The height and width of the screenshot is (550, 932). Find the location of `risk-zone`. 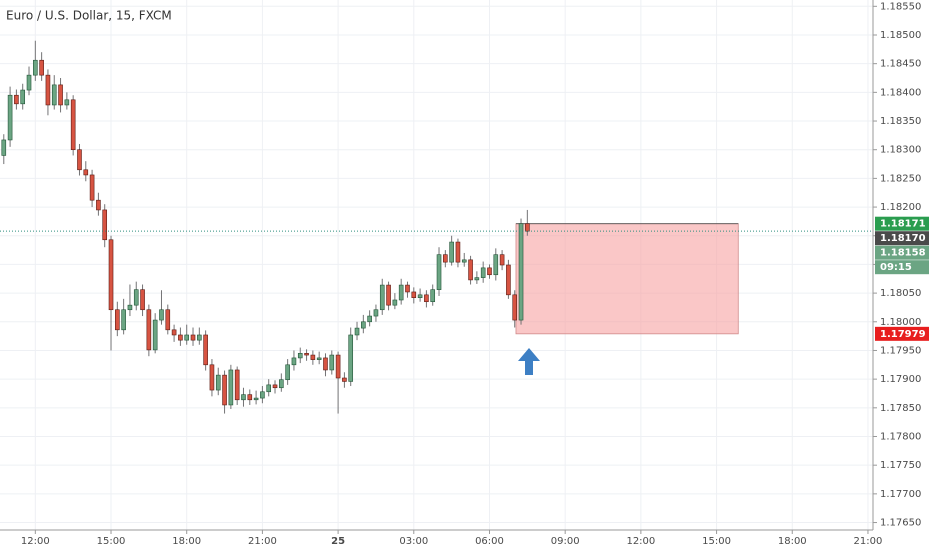

risk-zone is located at coordinates (627, 279).